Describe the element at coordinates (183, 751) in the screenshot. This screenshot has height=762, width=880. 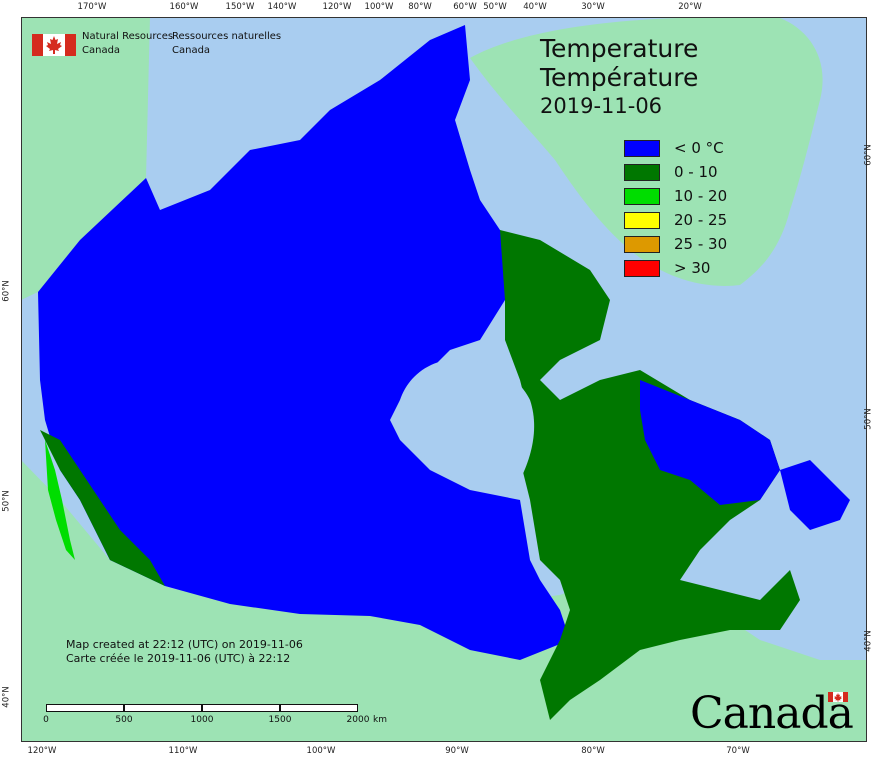
I see `graticule-label: 110°W` at that location.